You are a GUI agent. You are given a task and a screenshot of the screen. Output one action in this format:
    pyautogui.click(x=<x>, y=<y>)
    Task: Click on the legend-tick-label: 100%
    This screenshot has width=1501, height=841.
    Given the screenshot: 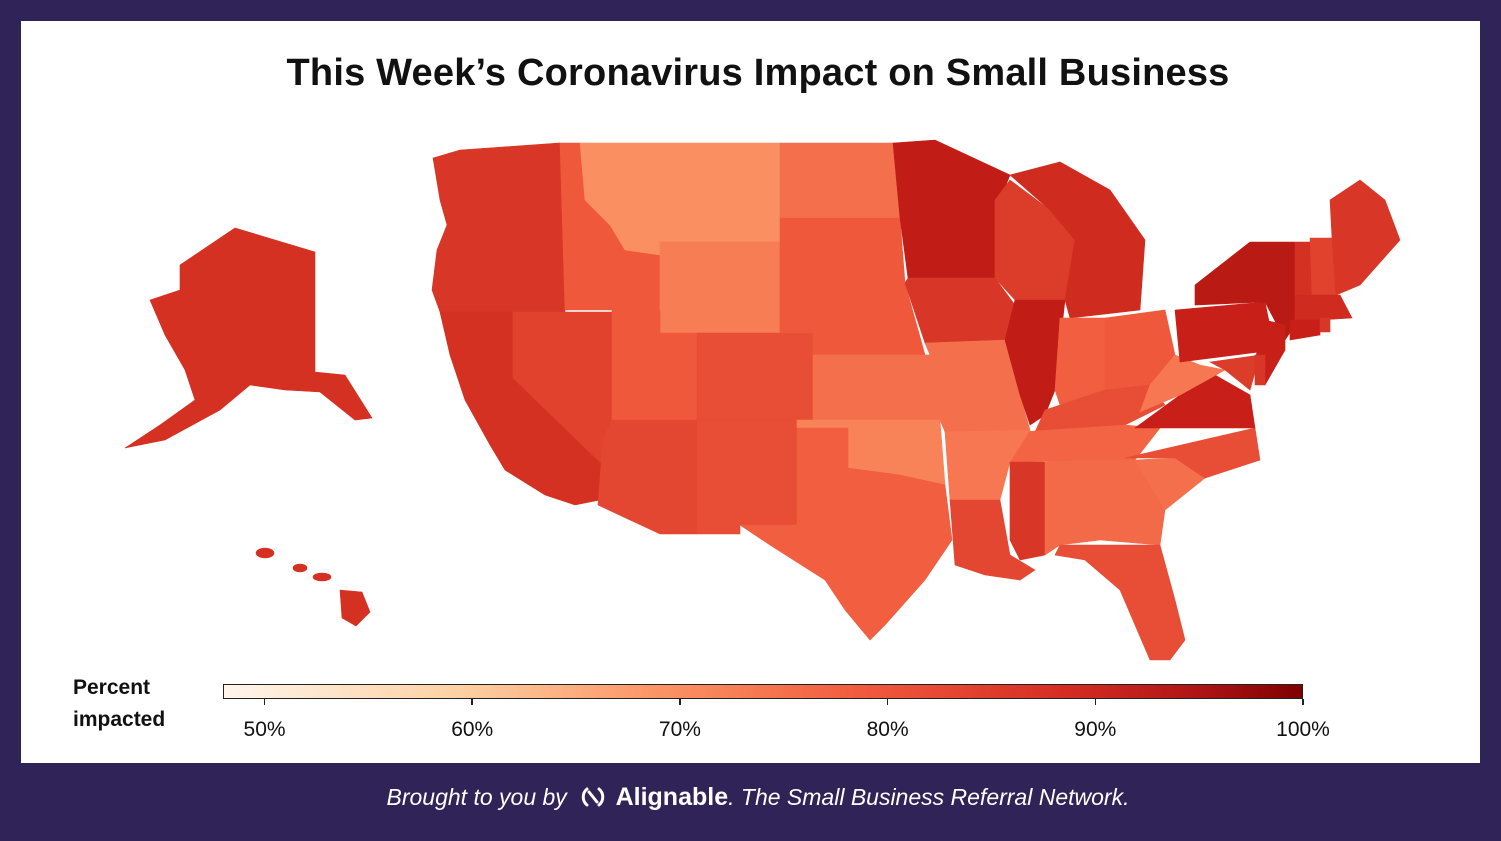 What is the action you would take?
    pyautogui.click(x=1303, y=729)
    